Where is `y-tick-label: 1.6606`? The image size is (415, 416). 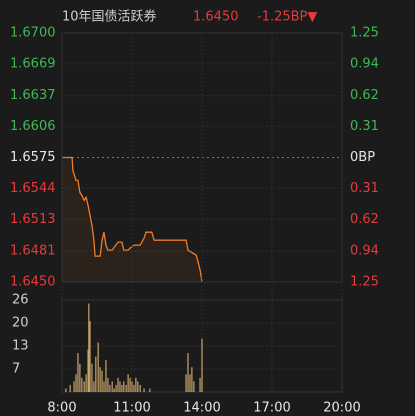
y-tick-label: 1.6606 is located at coordinates (33, 126).